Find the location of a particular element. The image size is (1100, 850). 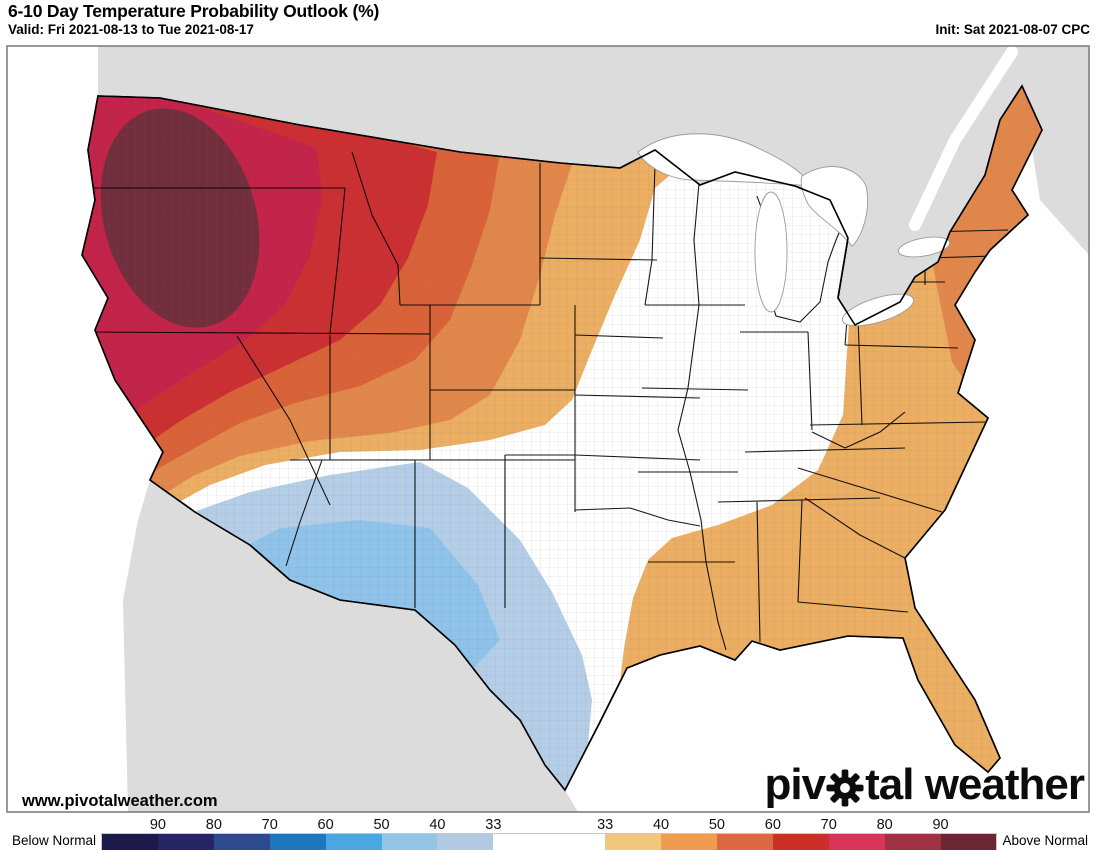

logo-text-piv: piv is located at coordinates (795, 784).